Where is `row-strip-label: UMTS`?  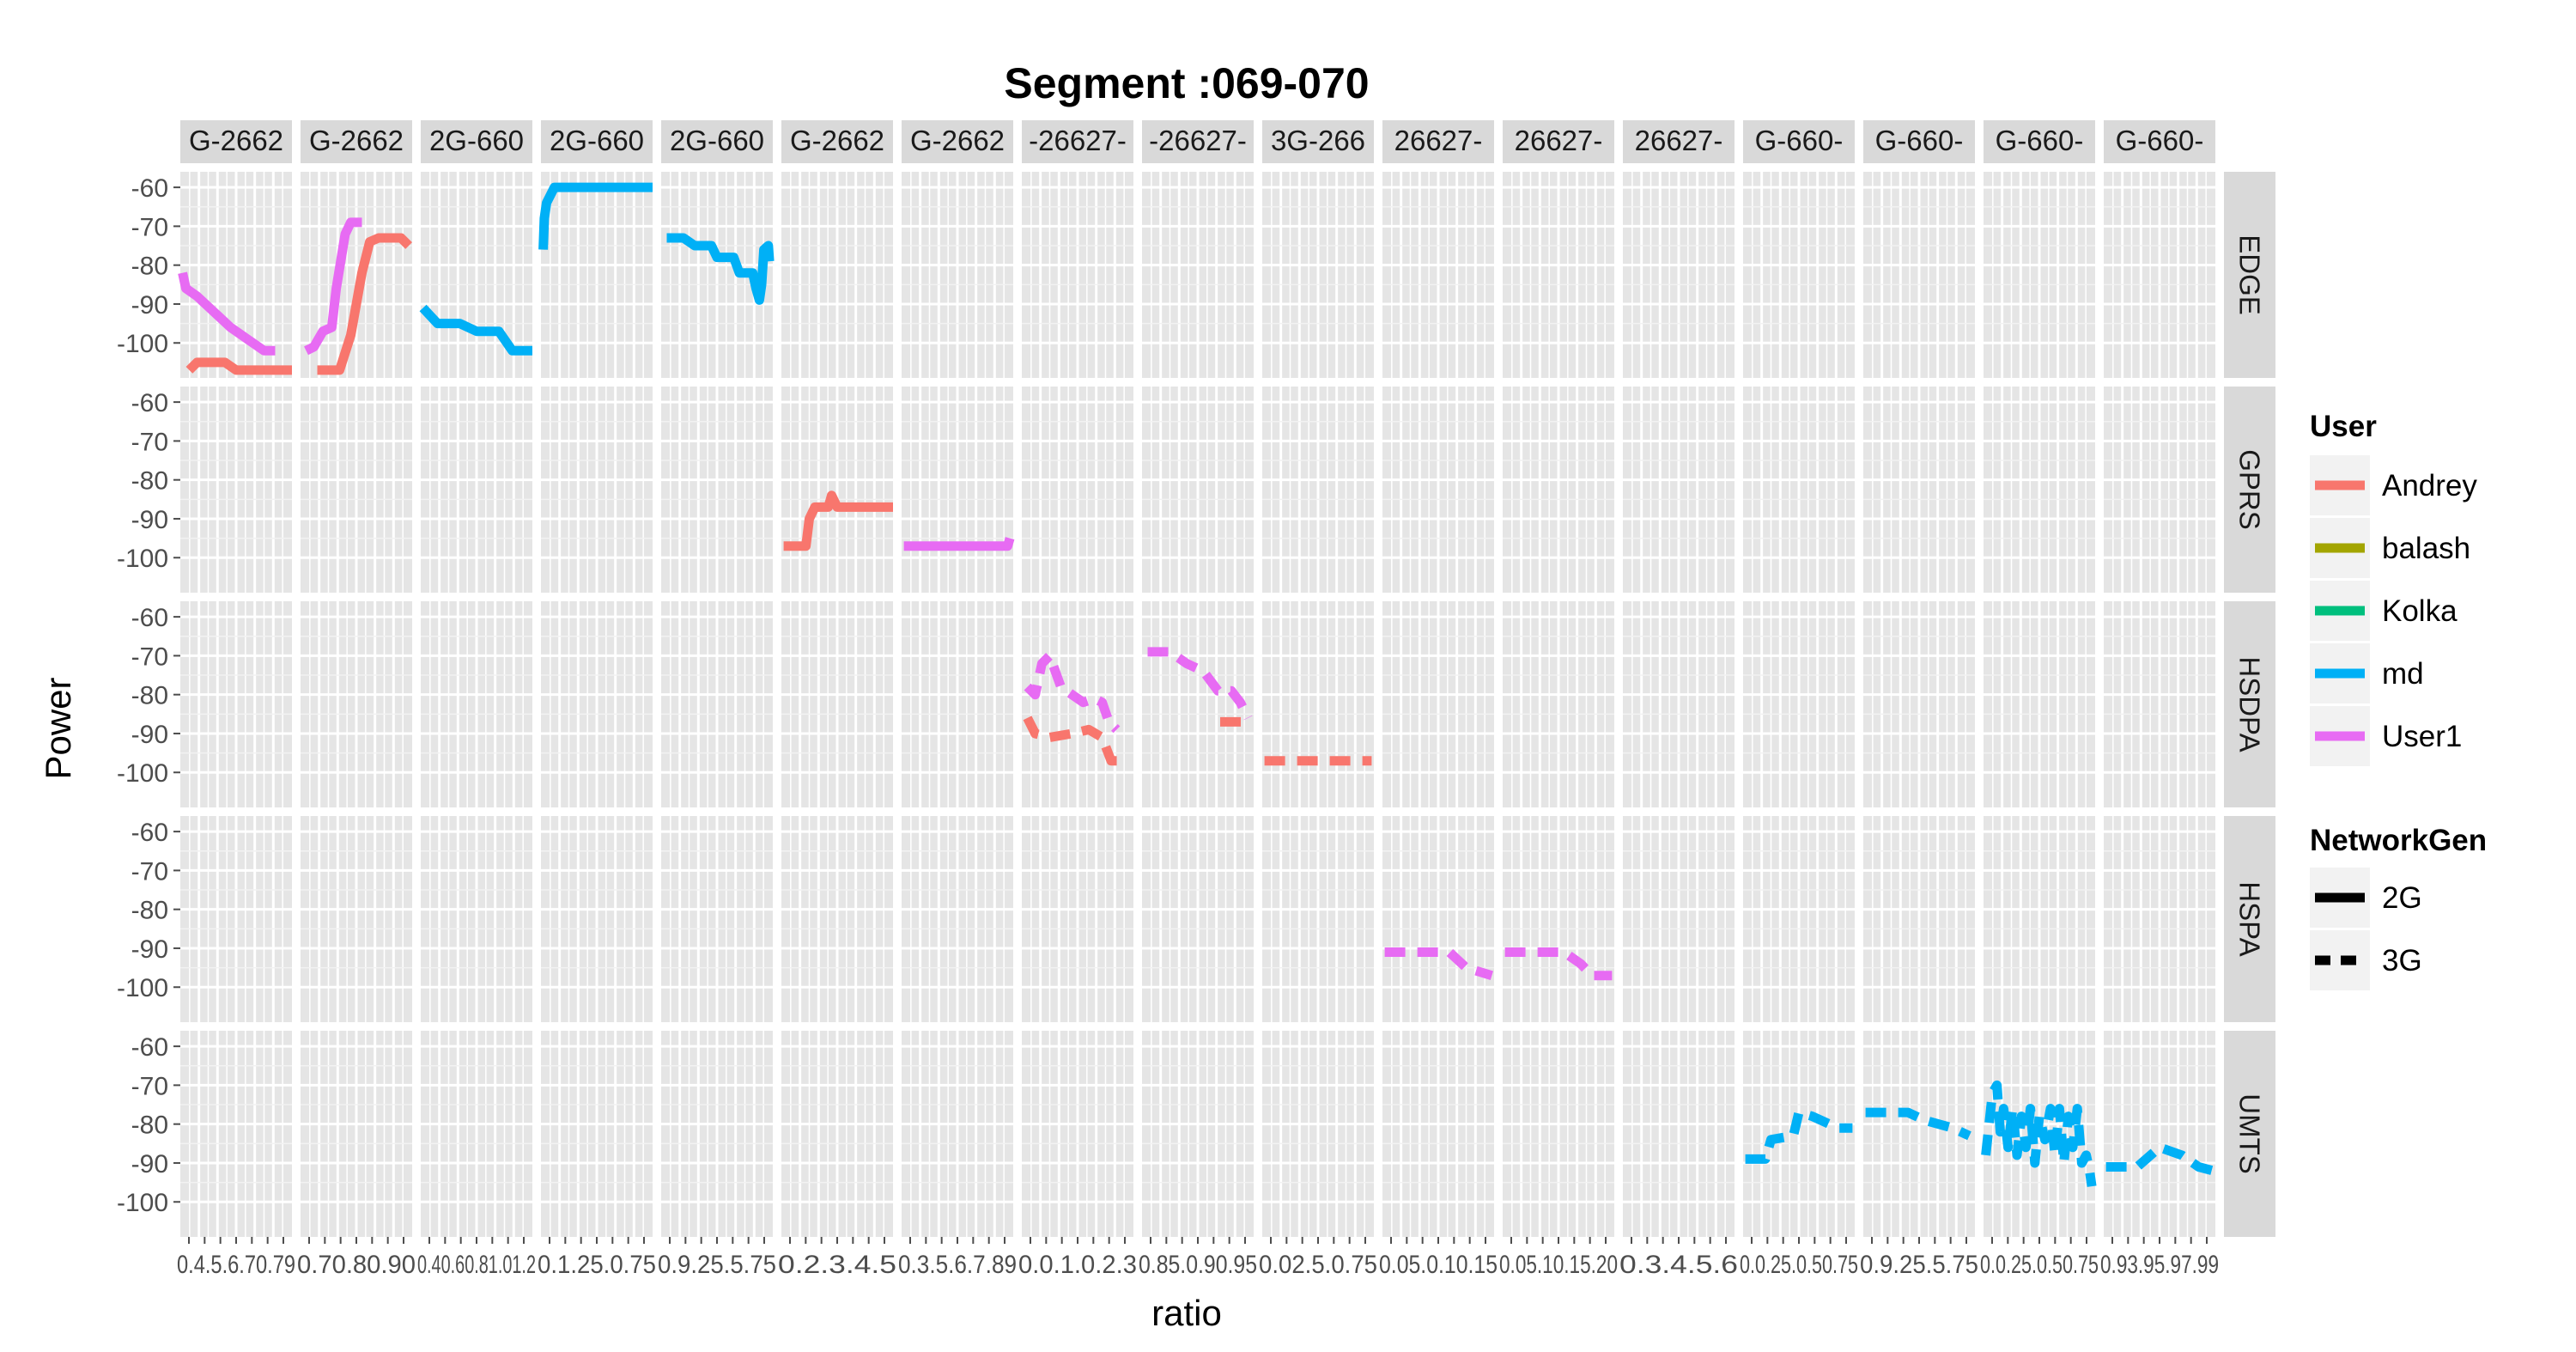 row-strip-label: UMTS is located at coordinates (2250, 1133).